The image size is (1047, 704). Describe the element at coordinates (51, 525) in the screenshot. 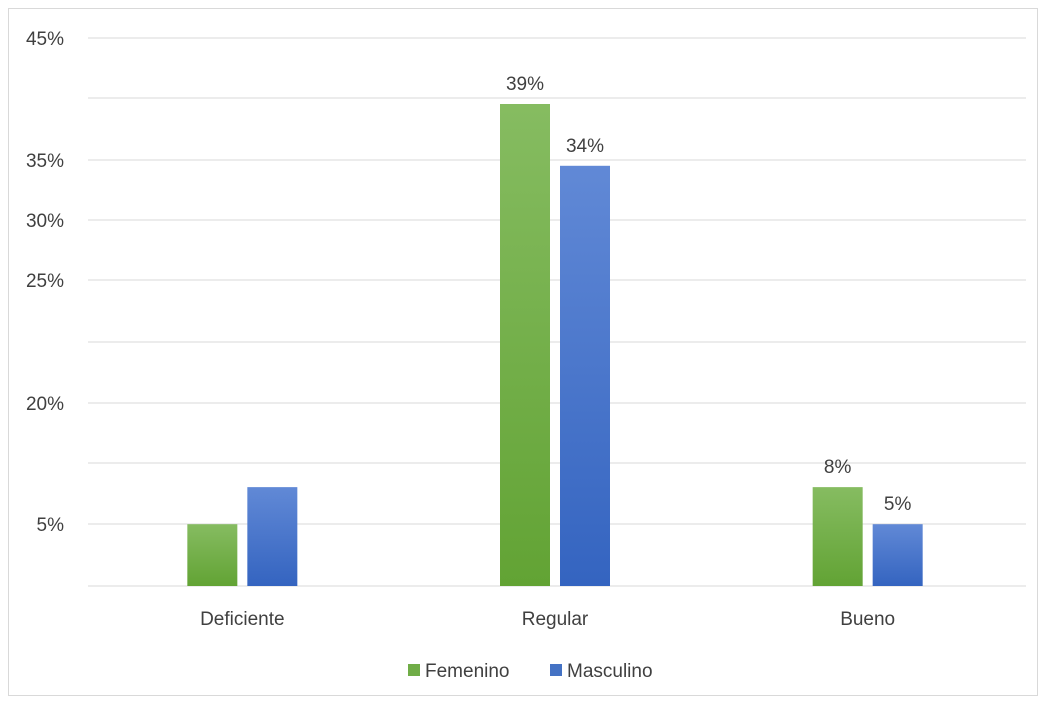

I see `y-tick-label: 5%` at that location.